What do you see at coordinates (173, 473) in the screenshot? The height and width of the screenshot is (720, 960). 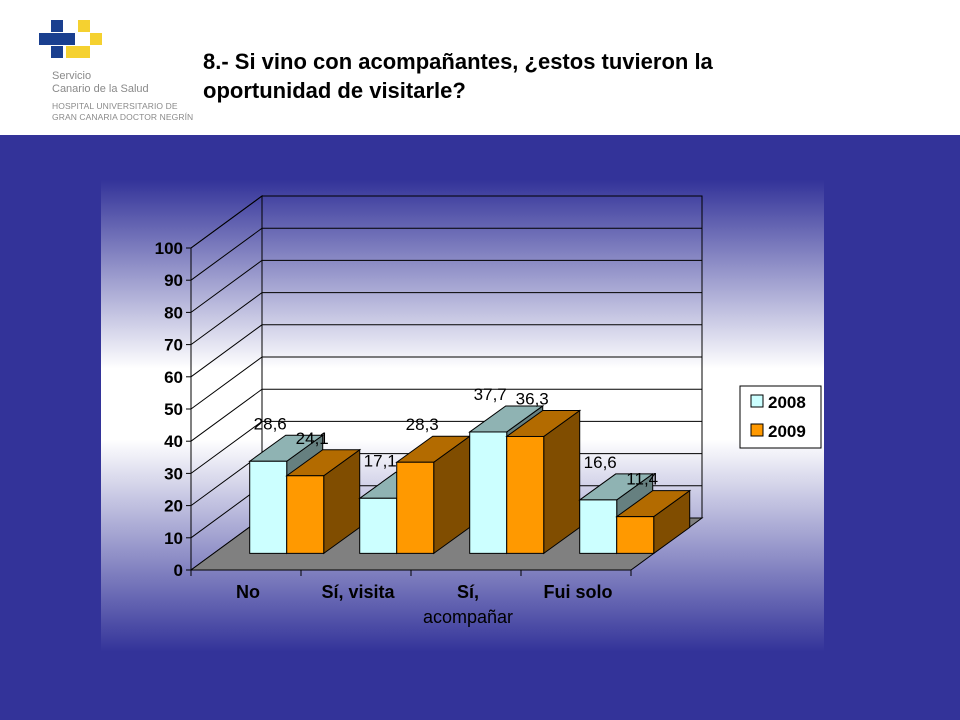 I see `y-tick-label: 30` at bounding box center [173, 473].